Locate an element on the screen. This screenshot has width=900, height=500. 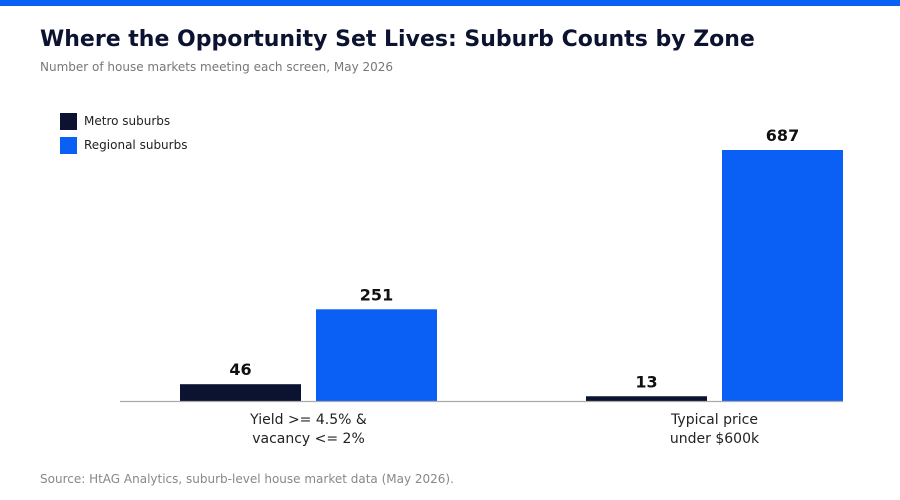
legend: Metro suburbs Regional suburbs is located at coordinates (123, 133).